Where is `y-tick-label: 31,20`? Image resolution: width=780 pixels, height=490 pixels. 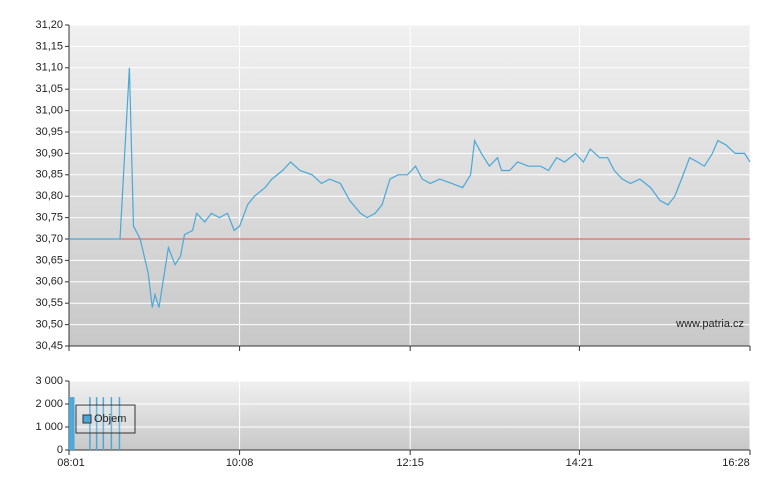
y-tick-label: 31,20 is located at coordinates (49, 25).